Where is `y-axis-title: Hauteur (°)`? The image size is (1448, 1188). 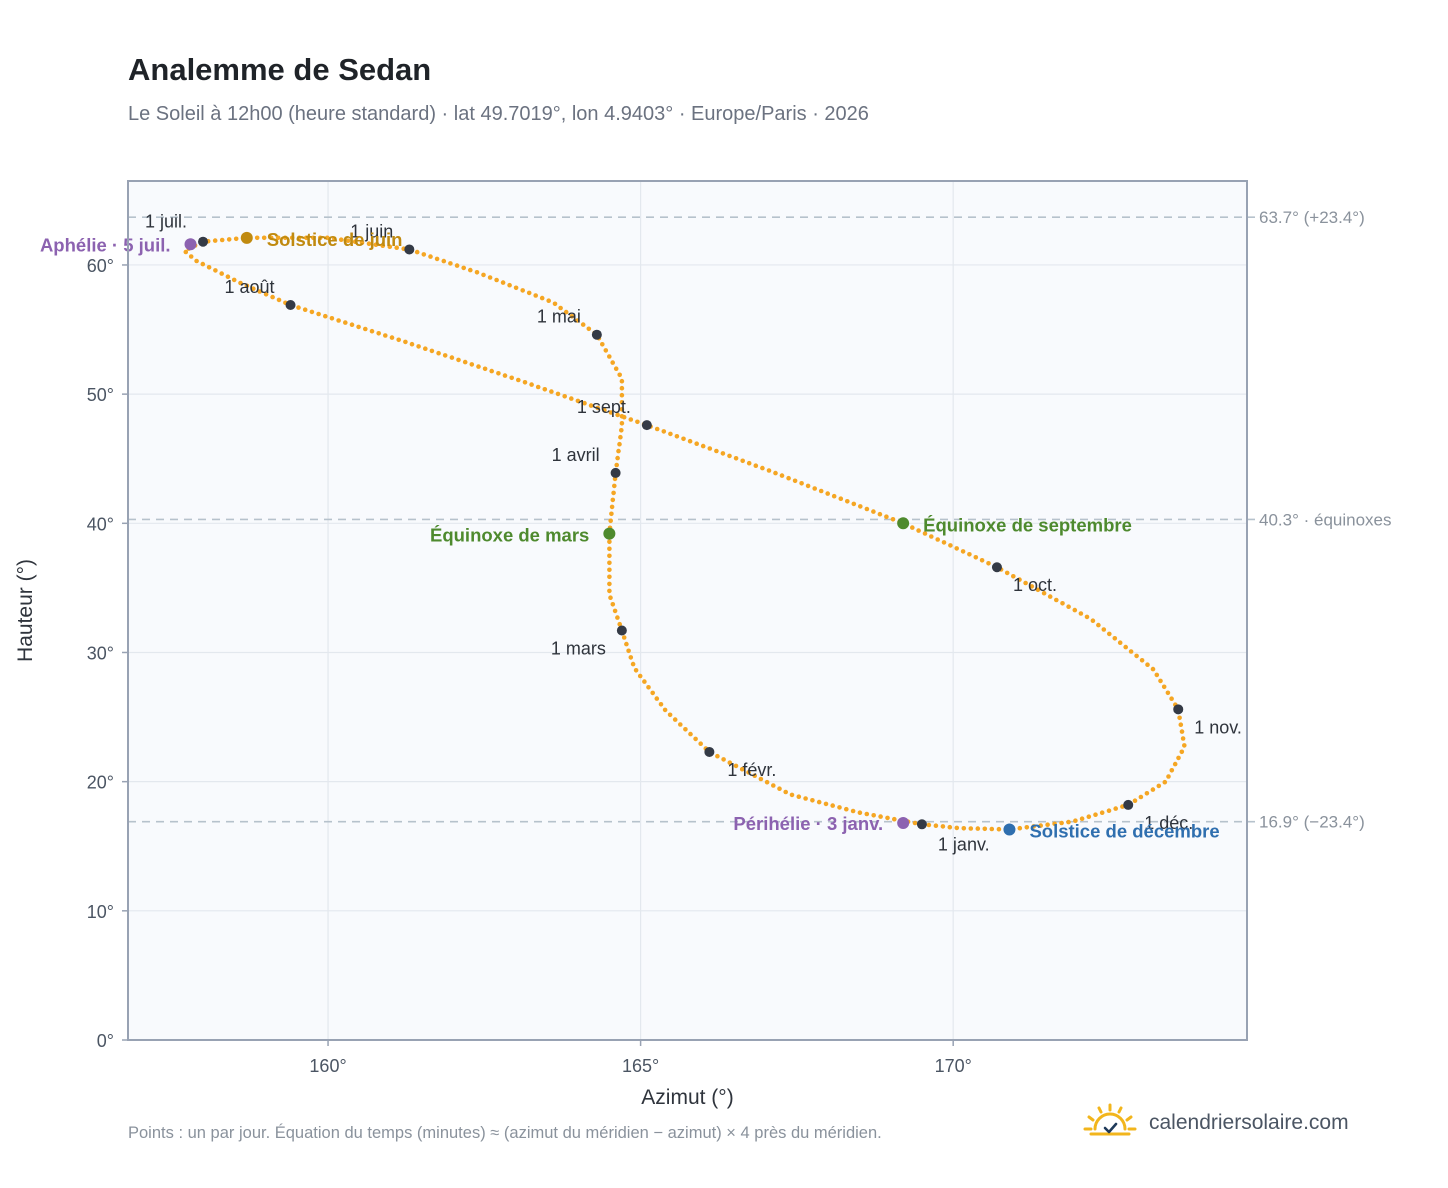 y-axis-title: Hauteur (°) is located at coordinates (25, 610).